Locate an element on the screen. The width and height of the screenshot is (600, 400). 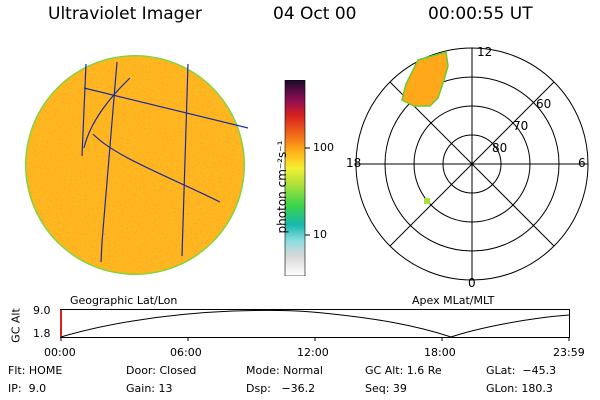
status-ip: IP: 9.0 is located at coordinates (27, 388).